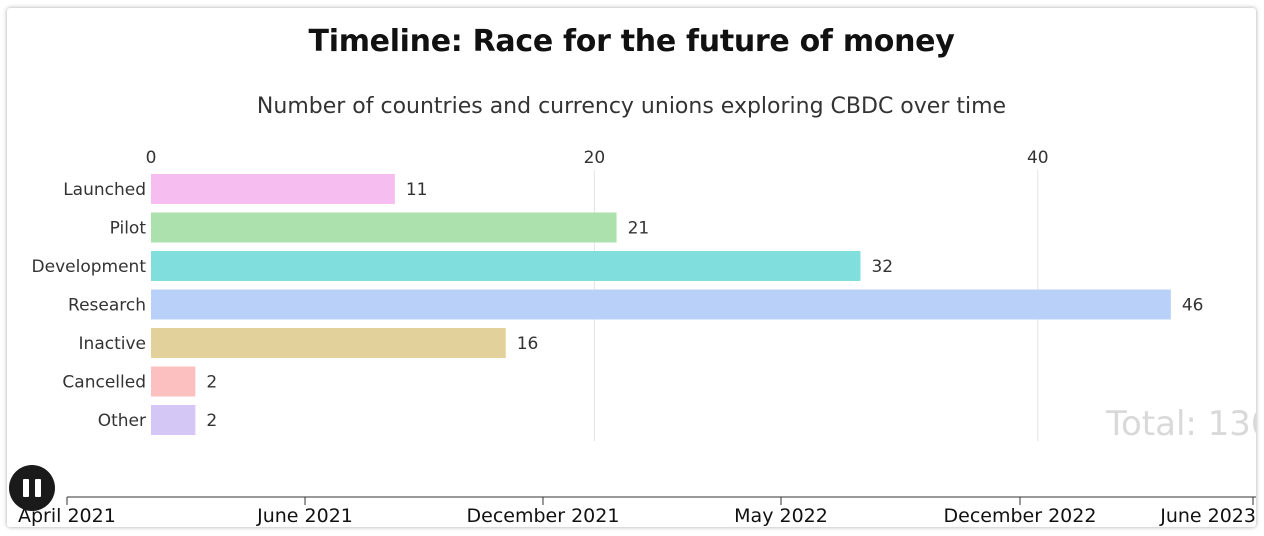 This screenshot has width=1264, height=536. Describe the element at coordinates (528, 344) in the screenshot. I see `value-label: 16` at that location.